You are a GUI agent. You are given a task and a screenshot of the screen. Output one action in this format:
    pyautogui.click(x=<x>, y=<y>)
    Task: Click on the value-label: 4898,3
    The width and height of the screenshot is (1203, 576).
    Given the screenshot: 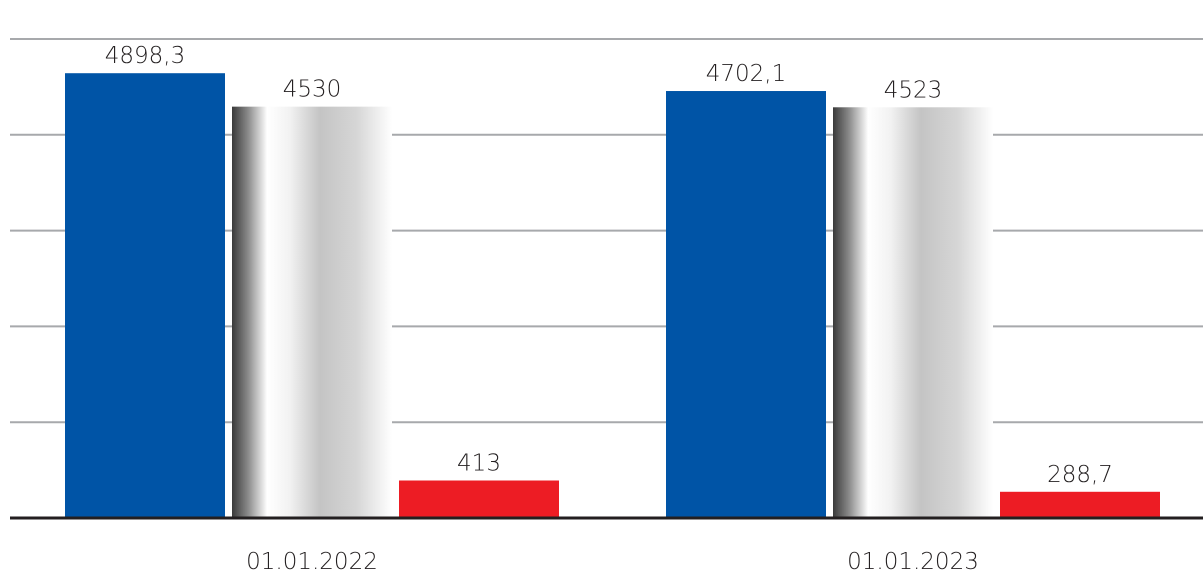 What is the action you would take?
    pyautogui.click(x=145, y=56)
    